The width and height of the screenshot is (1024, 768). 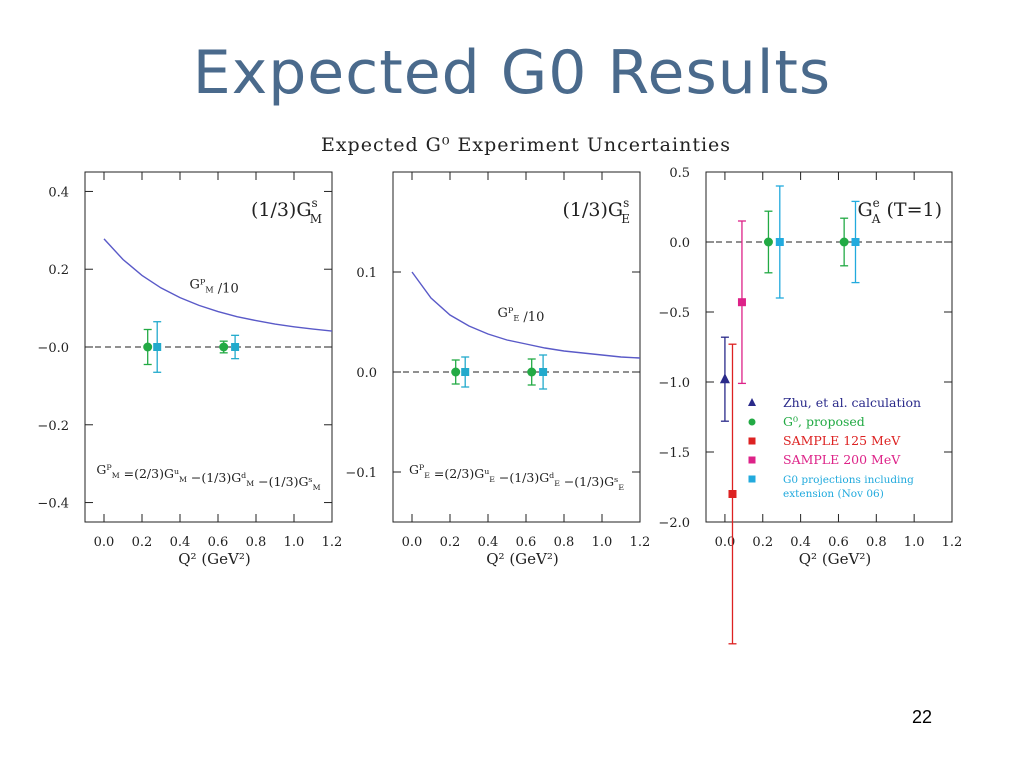 I want to click on legend-label: SAMPLE 125 MeV, so click(x=842, y=440).